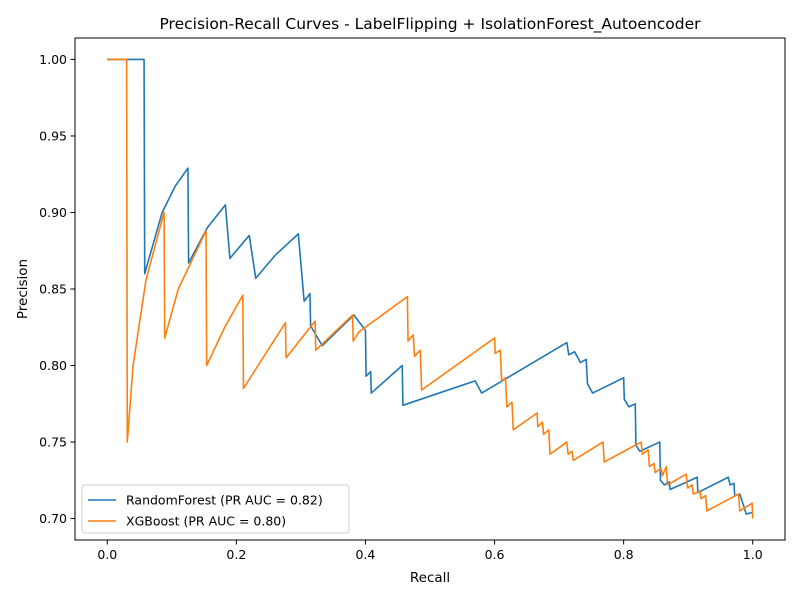 This screenshot has height=600, width=800. I want to click on x-tick-label: 0.0, so click(107, 554).